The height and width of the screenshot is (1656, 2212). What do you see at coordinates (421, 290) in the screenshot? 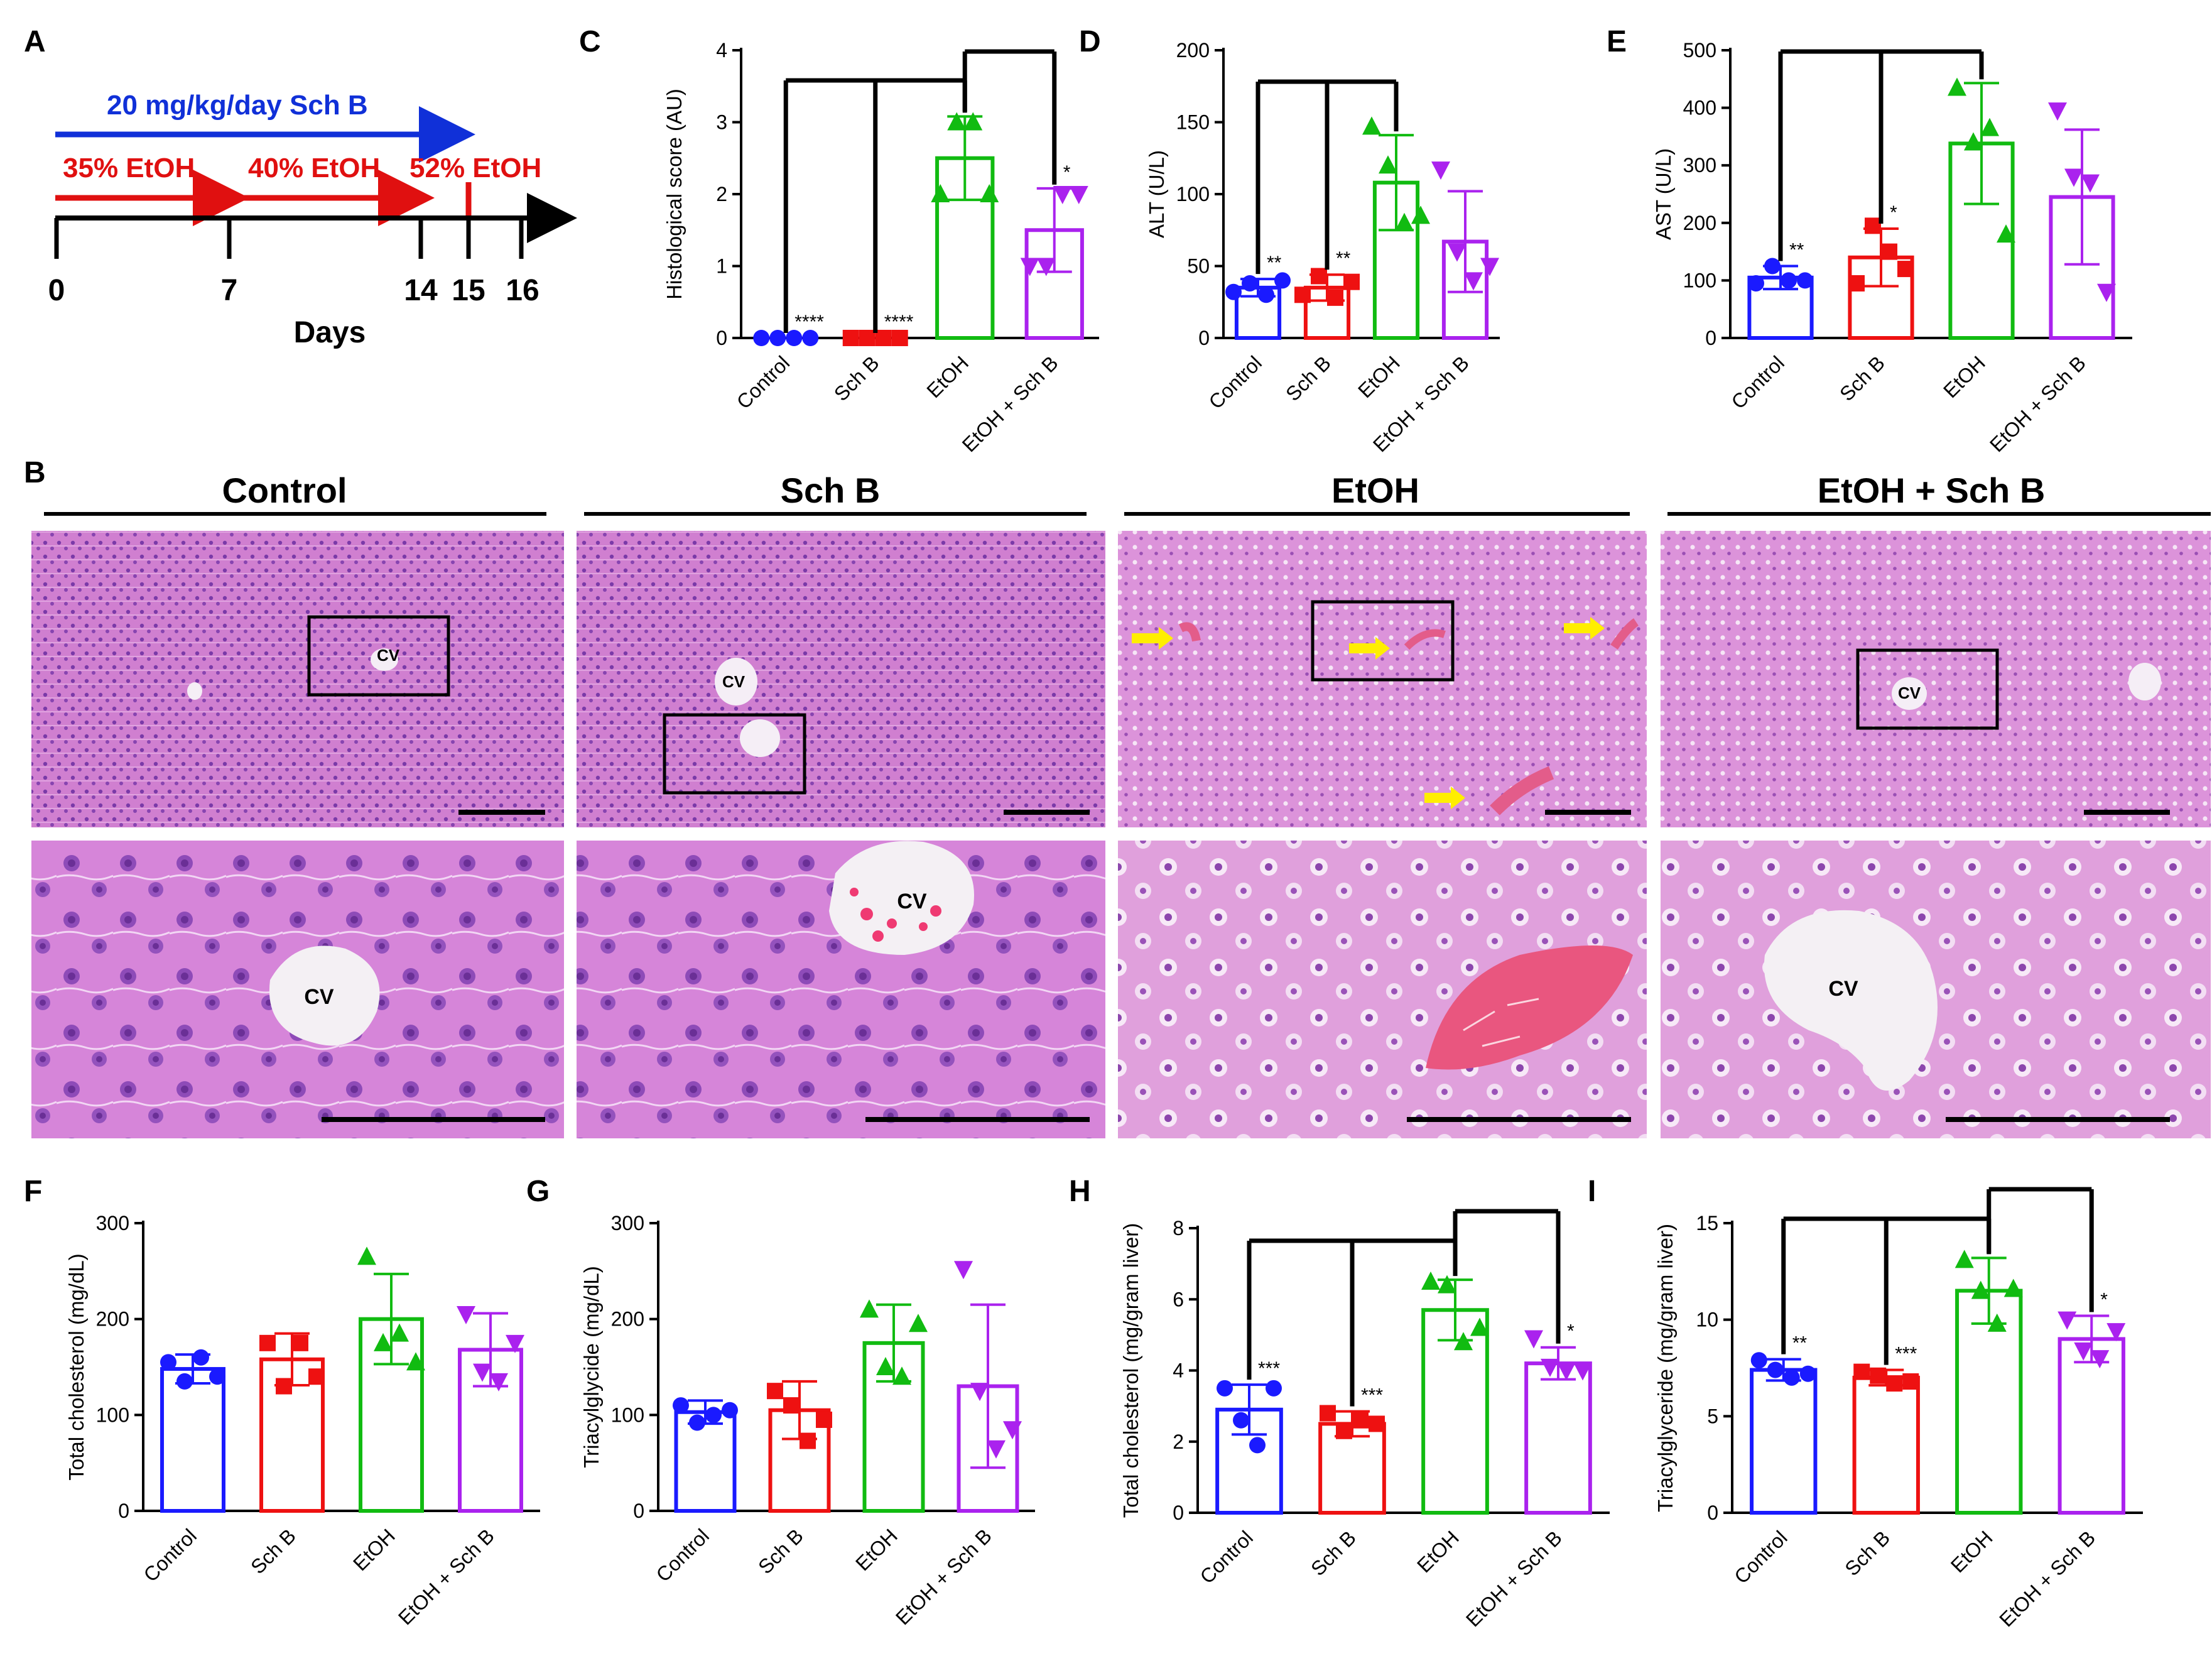
I see `day-tick-14: 14` at bounding box center [421, 290].